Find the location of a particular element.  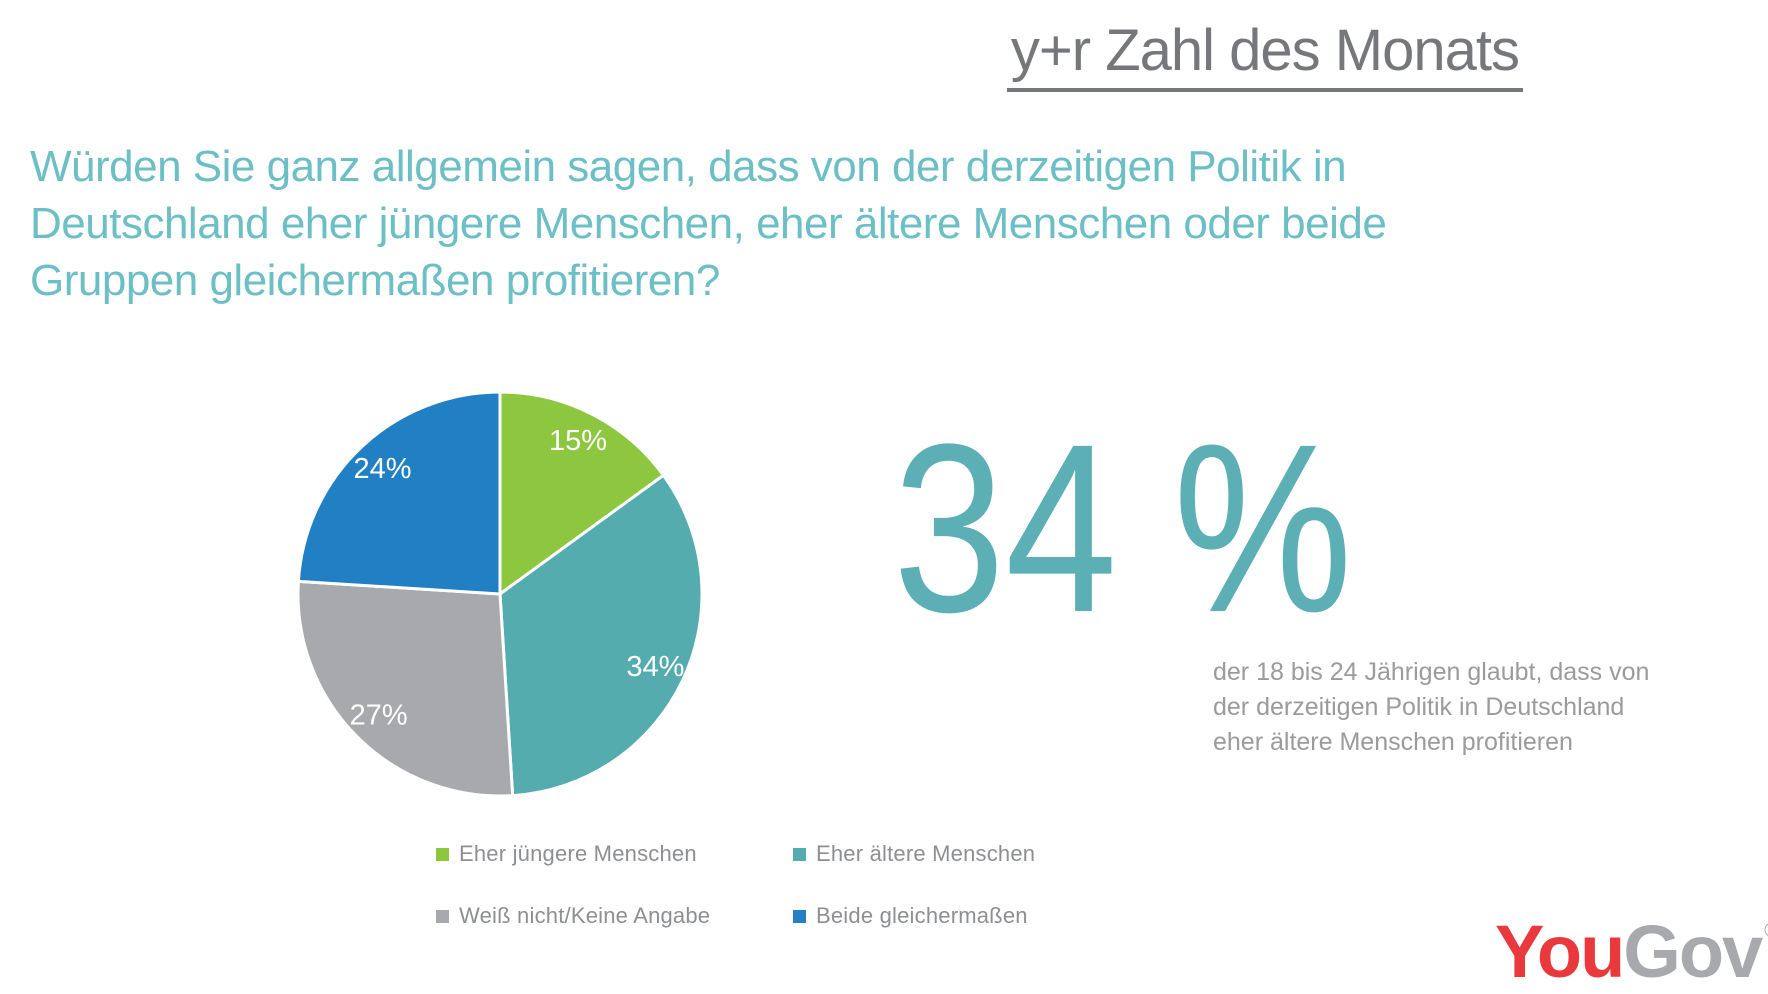

legend-label: Beide gleichermaßen is located at coordinates (922, 915).